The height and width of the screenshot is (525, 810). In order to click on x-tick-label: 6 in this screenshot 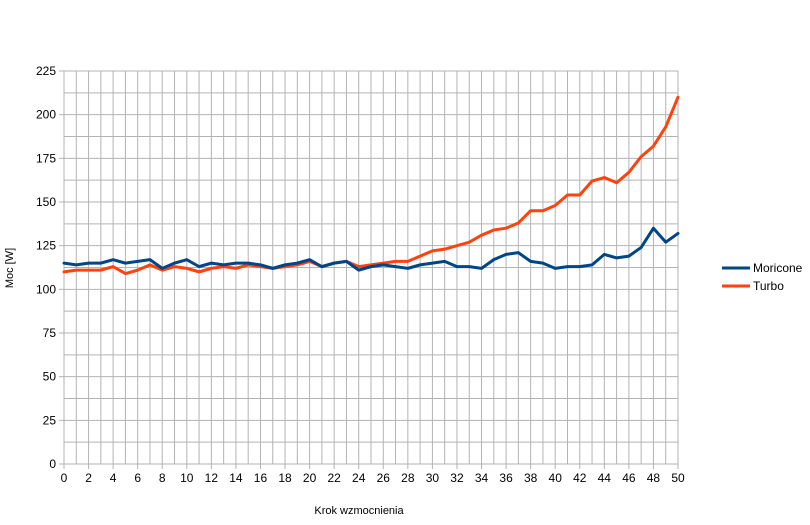, I will do `click(137, 478)`.